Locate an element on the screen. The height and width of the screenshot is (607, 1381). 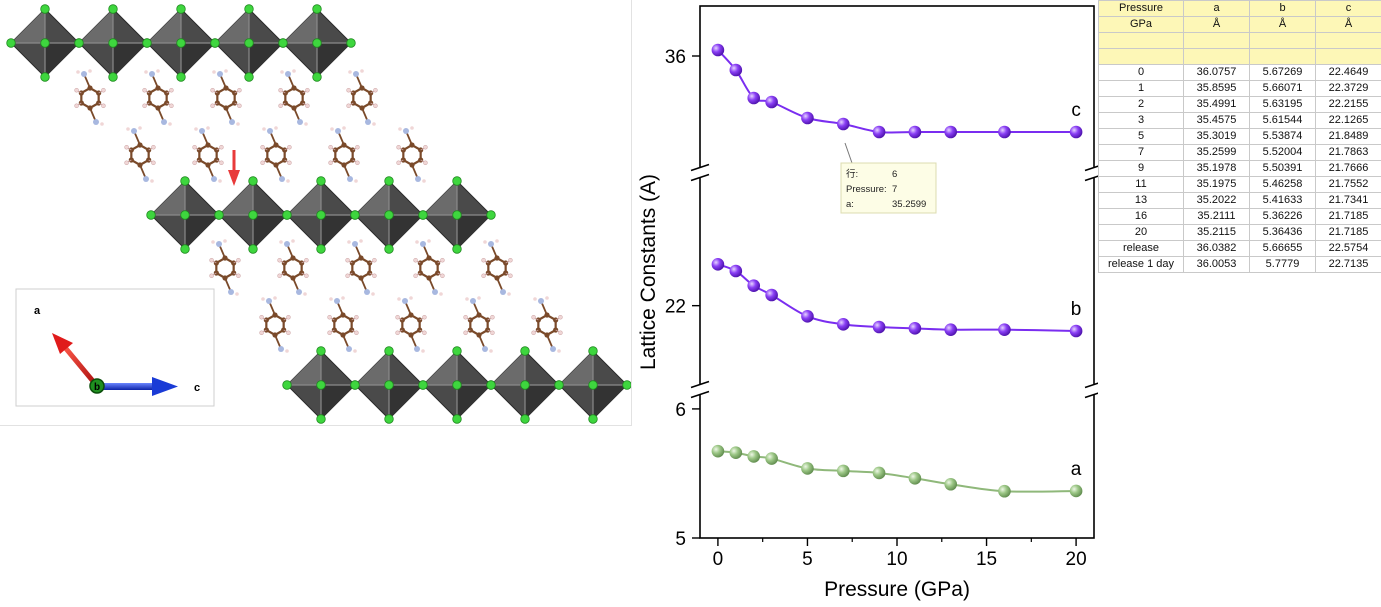
table-cell: 35.1975 is located at coordinates (1217, 185).